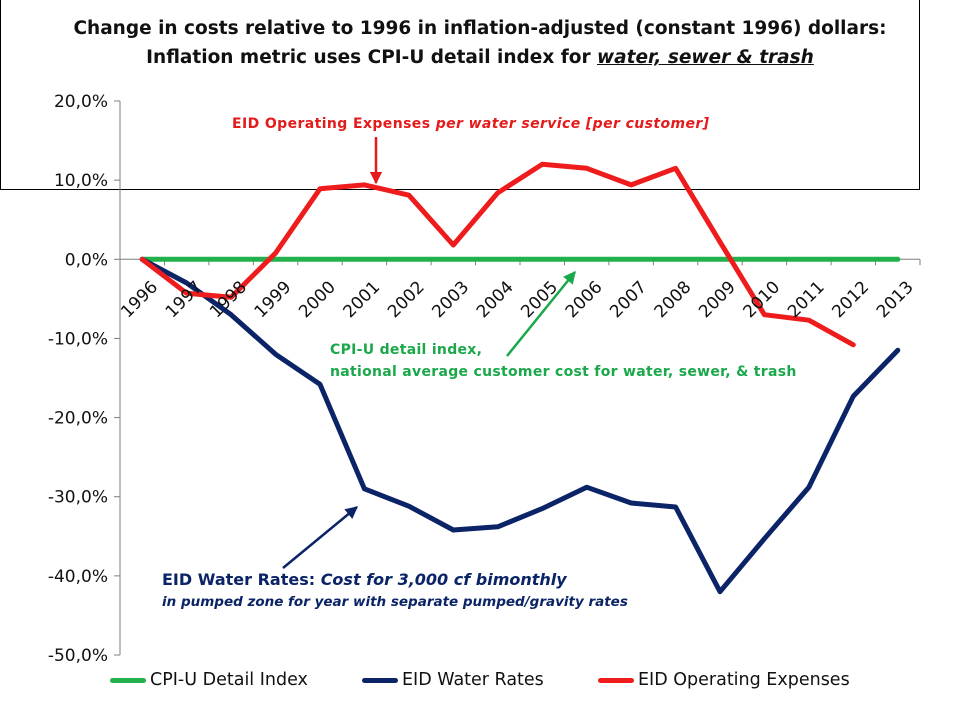  What do you see at coordinates (320, 537) in the screenshot?
I see `water-annotation-arrow` at bounding box center [320, 537].